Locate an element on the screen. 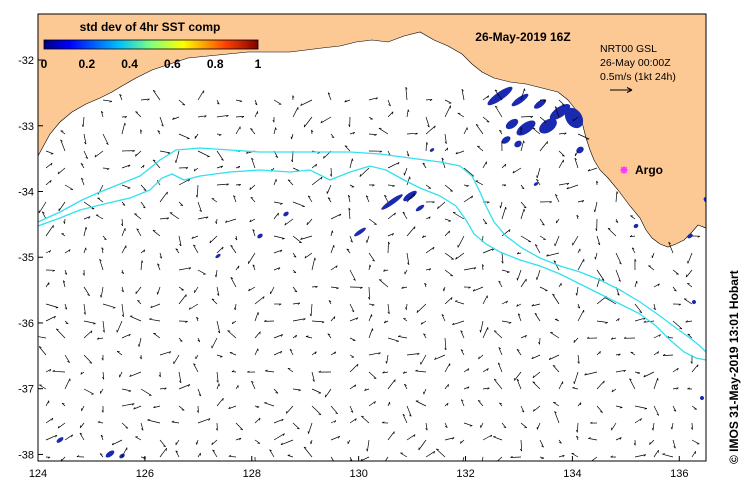 This screenshot has width=749, height=496. colorbar: std dev of 4hr SST comp 0 0.2 0.4 0.6 0.8 1 is located at coordinates (151, 45).